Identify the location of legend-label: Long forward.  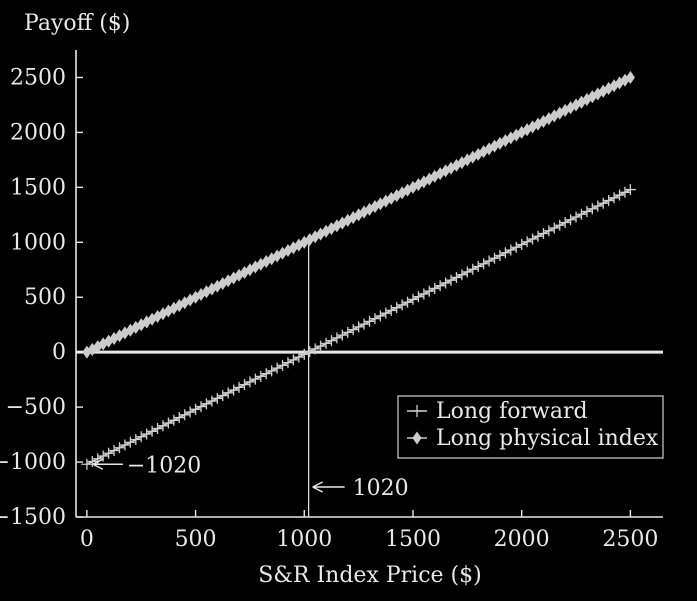
(512, 411).